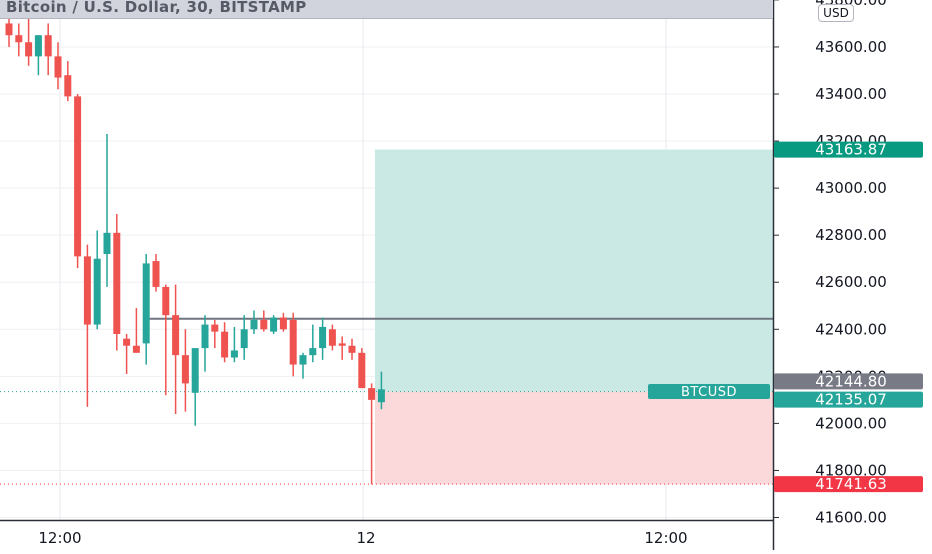  I want to click on legend-bar: Bitcoin / U.S. Dollar, 30, BITSTAMP, so click(386, 9).